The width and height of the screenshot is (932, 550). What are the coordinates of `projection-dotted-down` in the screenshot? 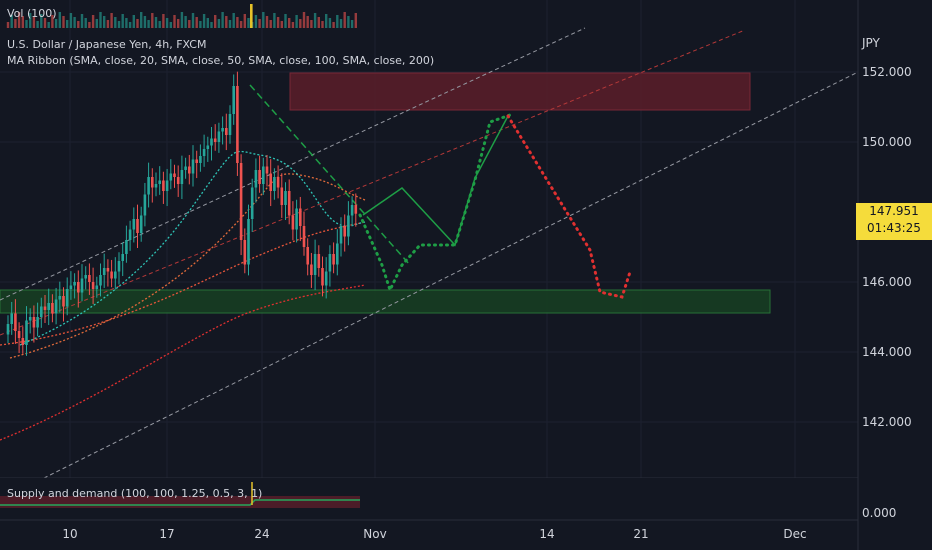 It's located at (569, 206).